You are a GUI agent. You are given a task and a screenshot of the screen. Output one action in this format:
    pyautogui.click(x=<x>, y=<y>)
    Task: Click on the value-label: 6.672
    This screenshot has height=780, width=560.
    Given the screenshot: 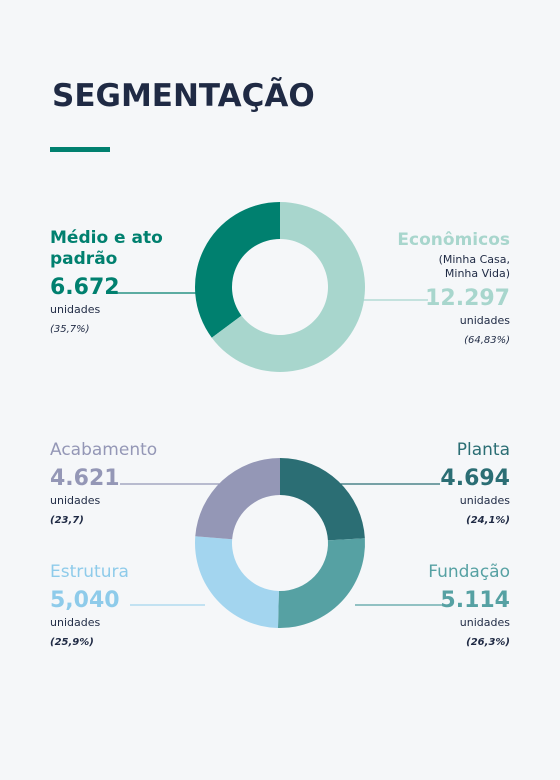 What is the action you would take?
    pyautogui.click(x=85, y=287)
    